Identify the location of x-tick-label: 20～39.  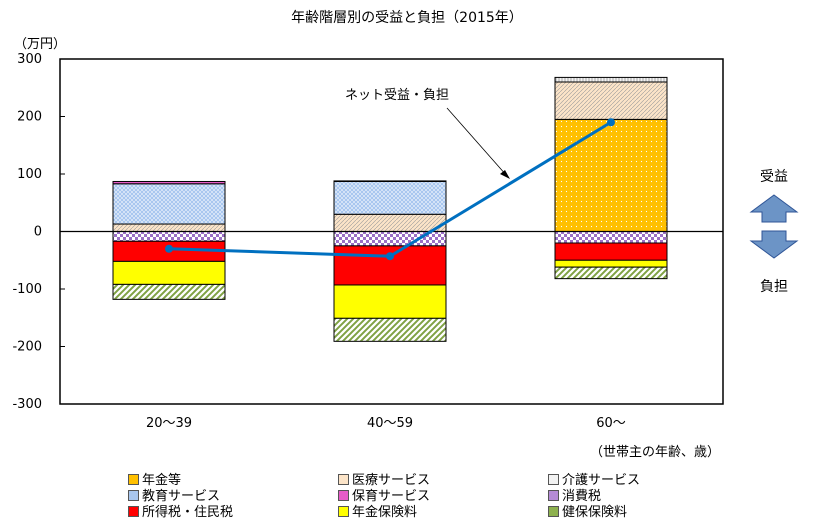
(169, 423).